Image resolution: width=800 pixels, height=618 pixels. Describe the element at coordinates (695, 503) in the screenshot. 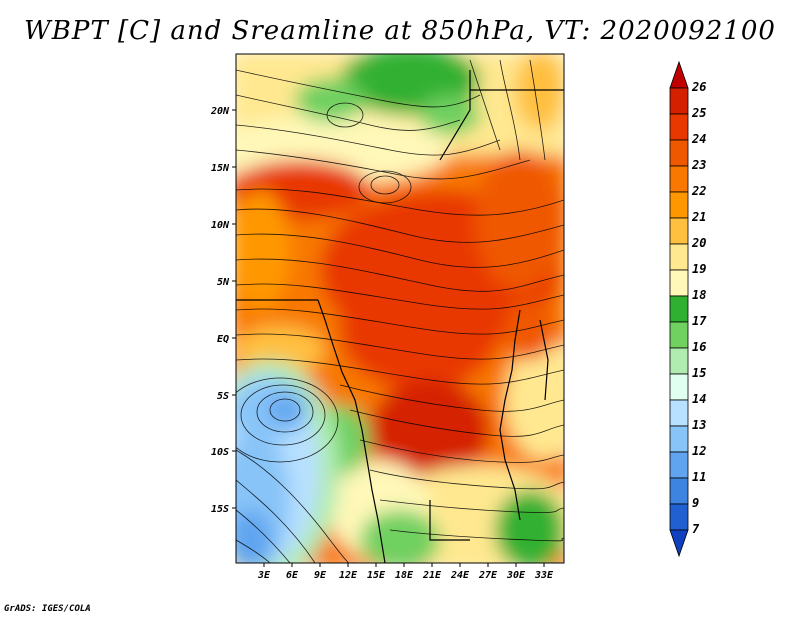

I see `colorbar-label: 9` at that location.